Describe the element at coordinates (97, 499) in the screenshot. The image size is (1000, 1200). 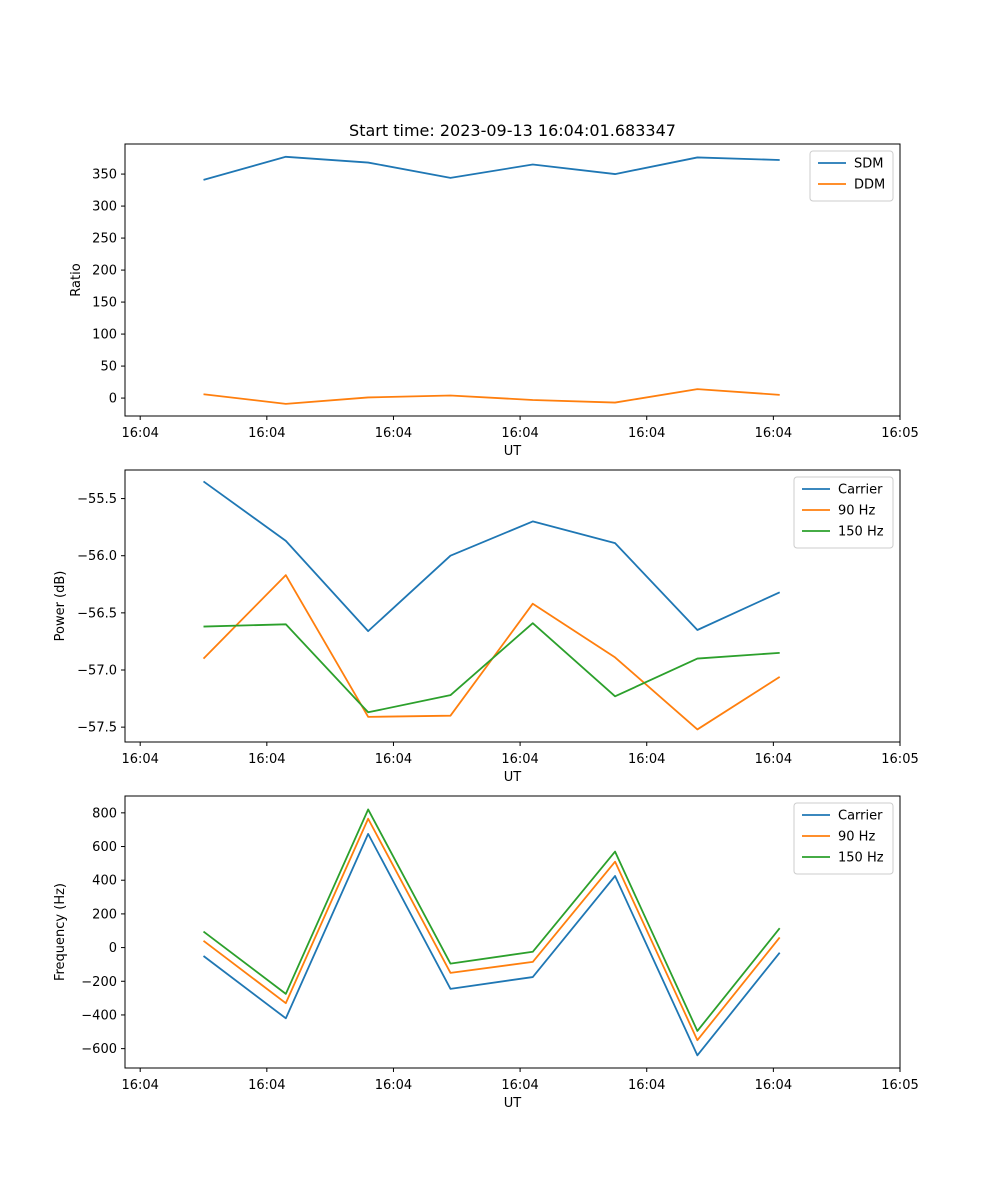
I see `power-y-tick-label: −55.5` at that location.